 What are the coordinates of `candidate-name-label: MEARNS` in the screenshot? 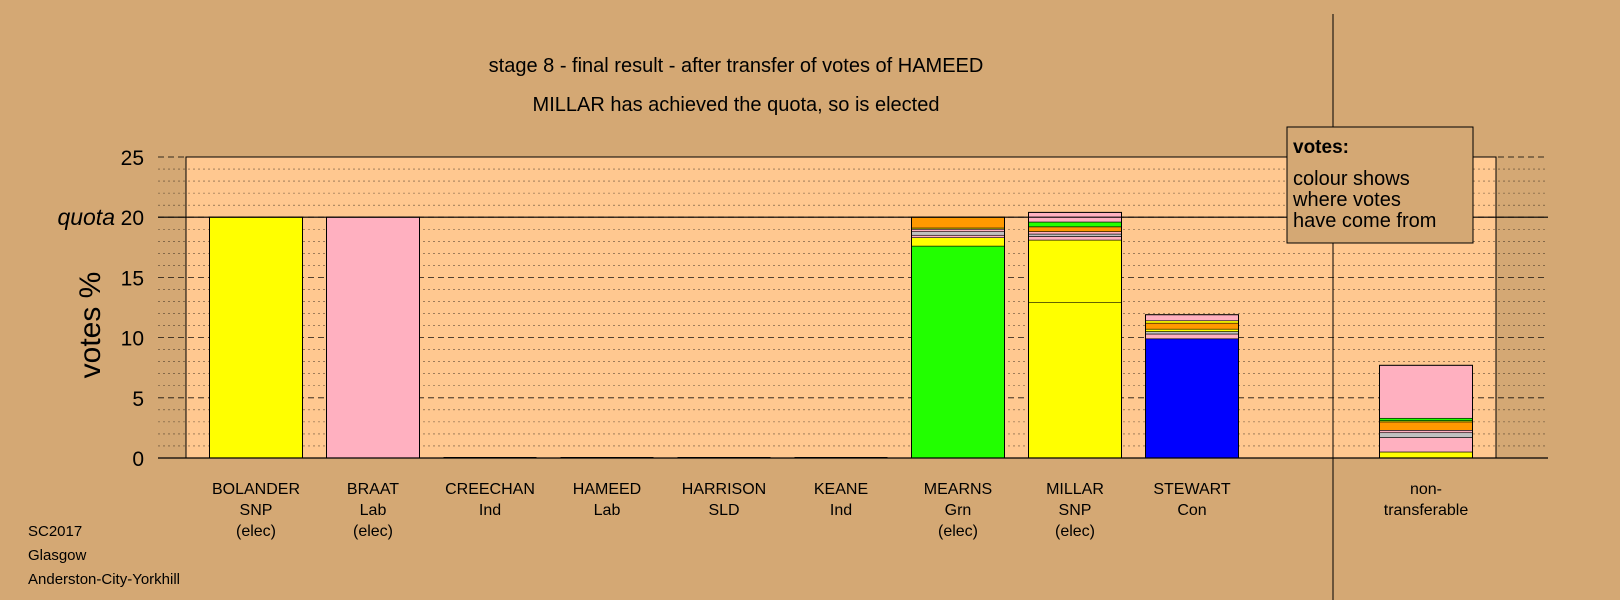 It's located at (958, 489).